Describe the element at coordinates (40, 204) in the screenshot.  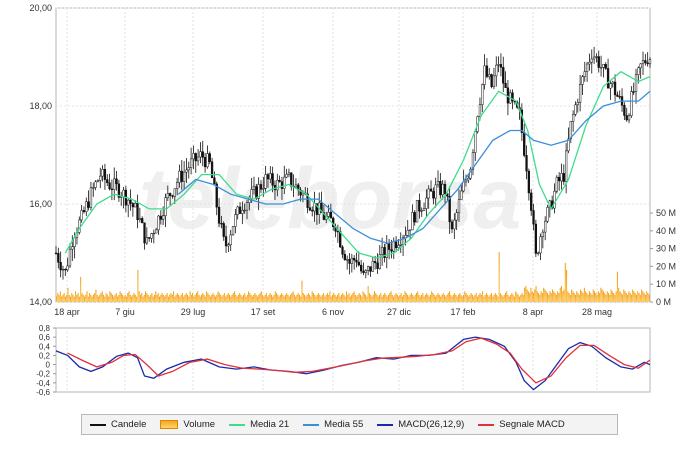
I see `price-tick-label: 16,00` at that location.